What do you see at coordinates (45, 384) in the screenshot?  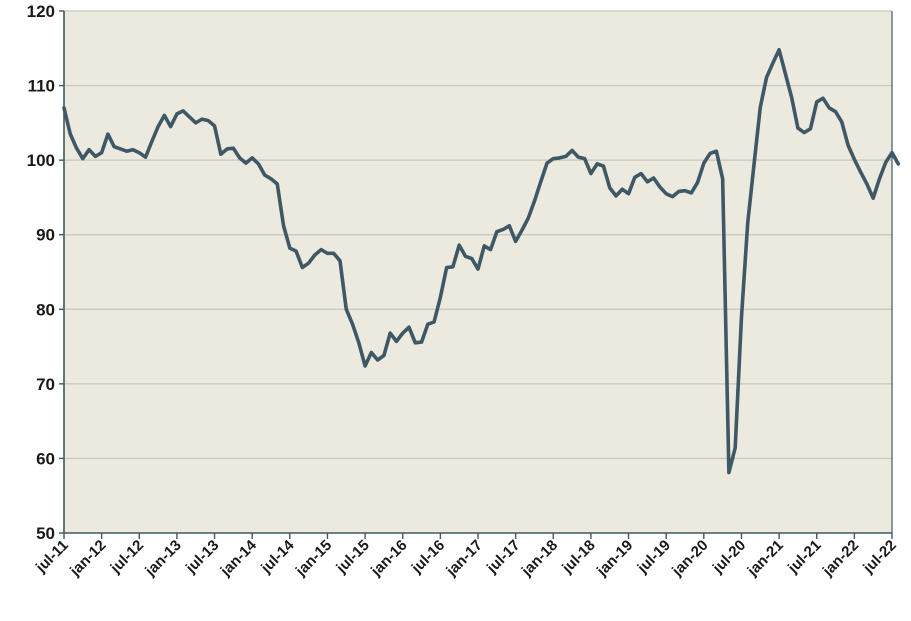 I see `y-tick-label: 70` at bounding box center [45, 384].